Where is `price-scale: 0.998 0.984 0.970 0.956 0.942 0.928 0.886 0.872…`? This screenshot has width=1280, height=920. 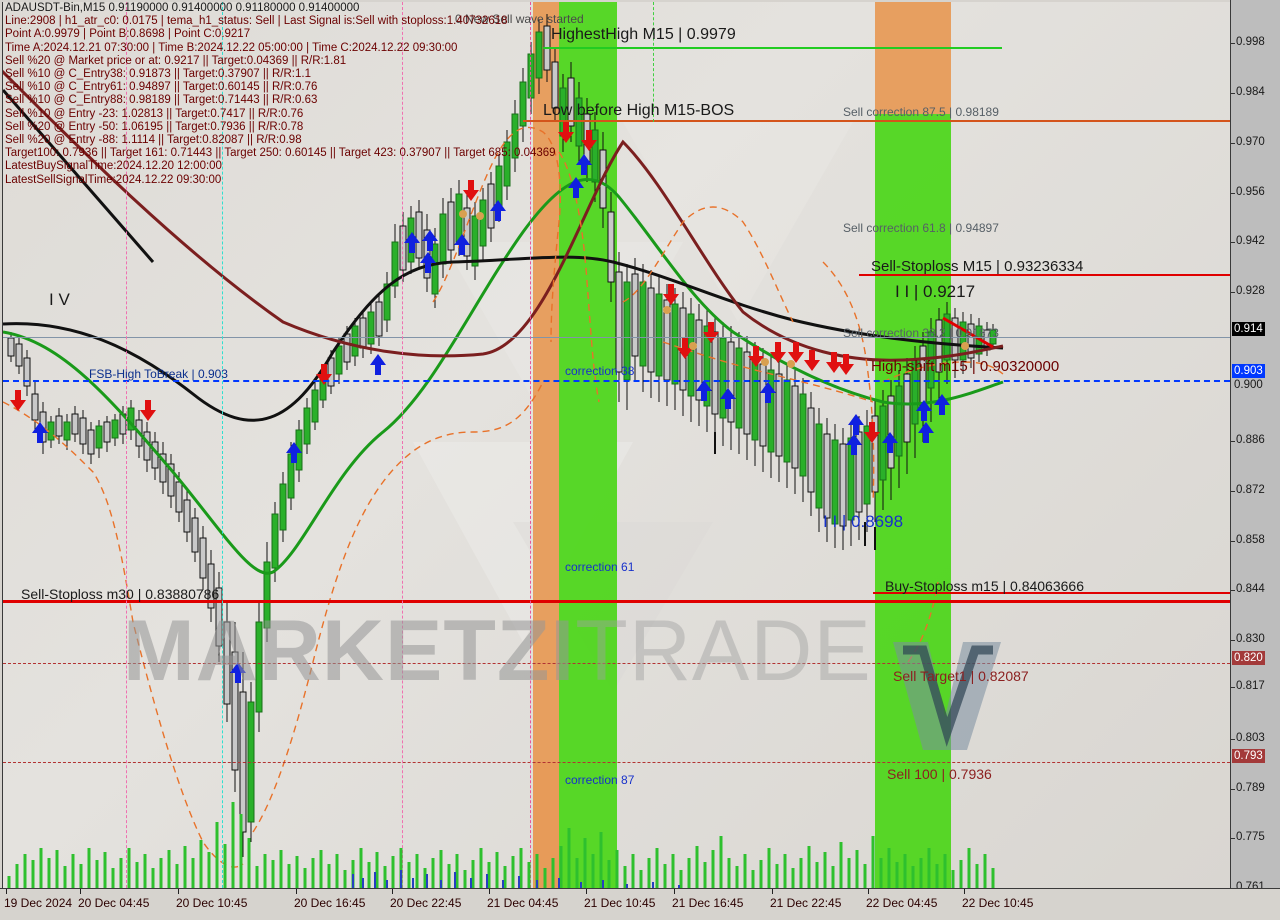 price-scale: 0.998 0.984 0.970 0.956 0.942 0.928 0.886 0.872… is located at coordinates (1255, 446).